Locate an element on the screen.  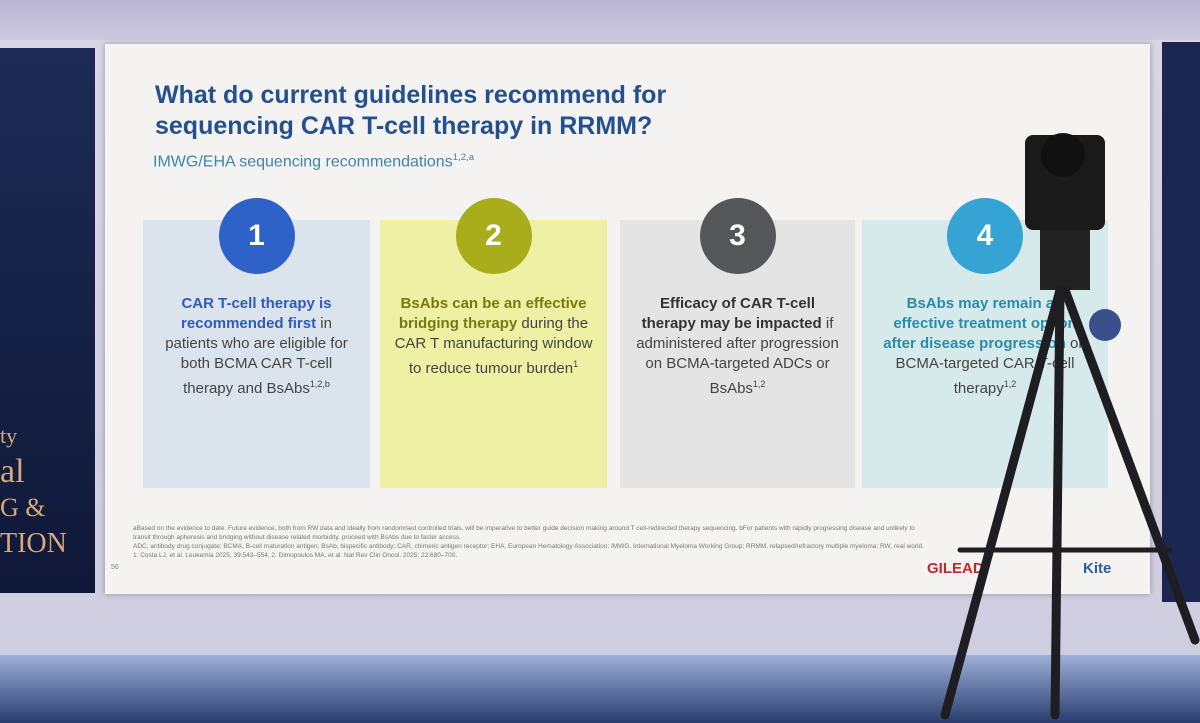
card-bold: CAR T-cell therapy is recommended first is located at coordinates (256, 313).